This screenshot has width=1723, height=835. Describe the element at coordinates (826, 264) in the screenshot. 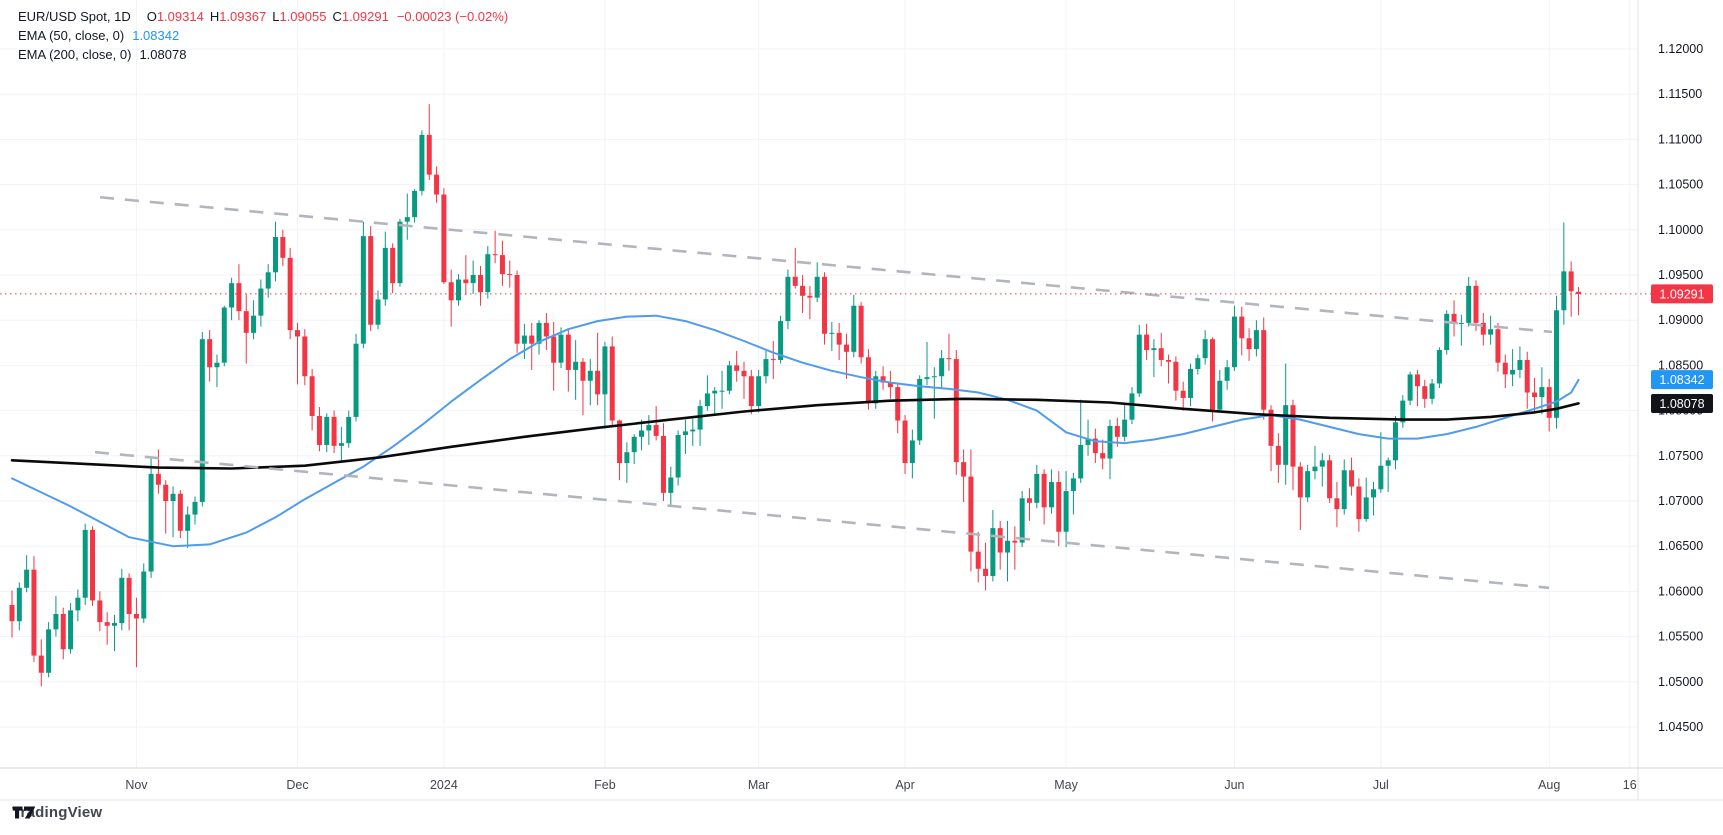

I see `trendline-upper-channel` at that location.